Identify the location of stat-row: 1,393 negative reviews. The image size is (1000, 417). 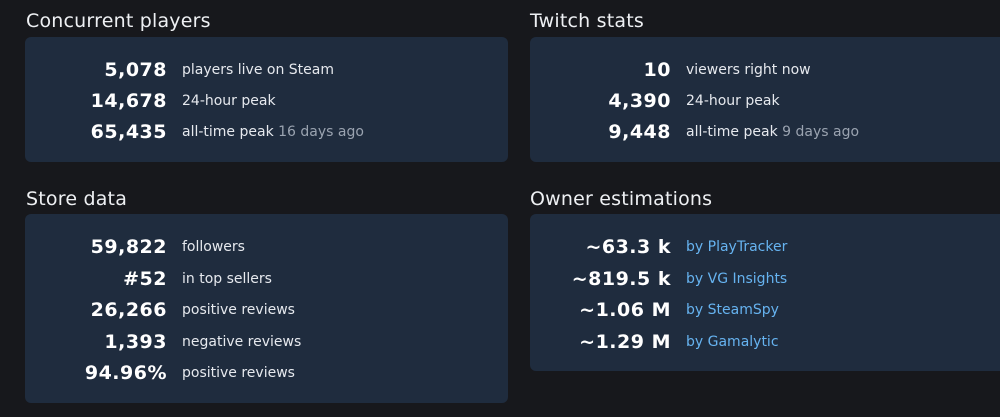
(266, 342).